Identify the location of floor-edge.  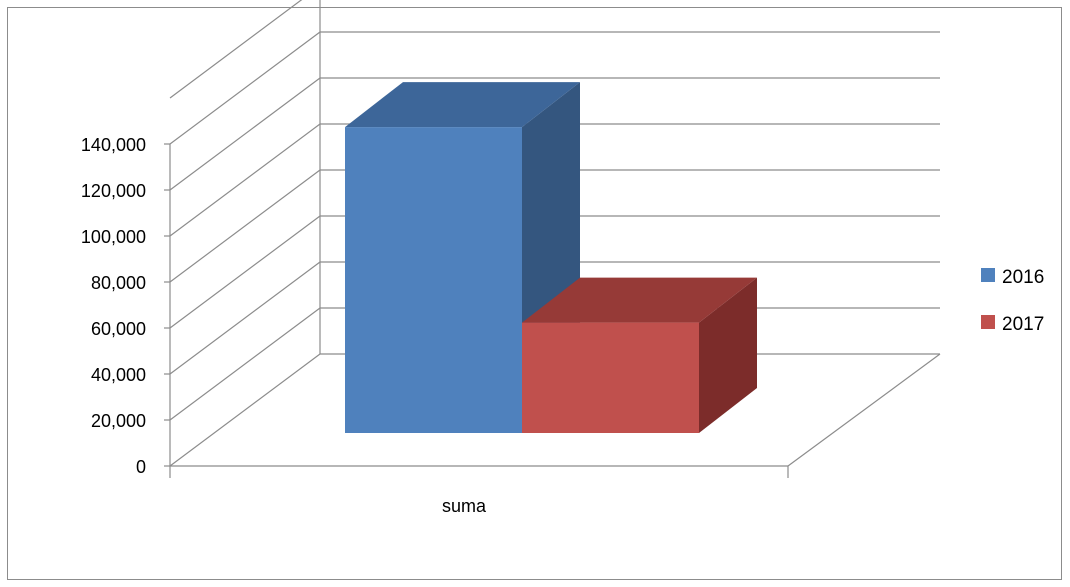
(864, 410).